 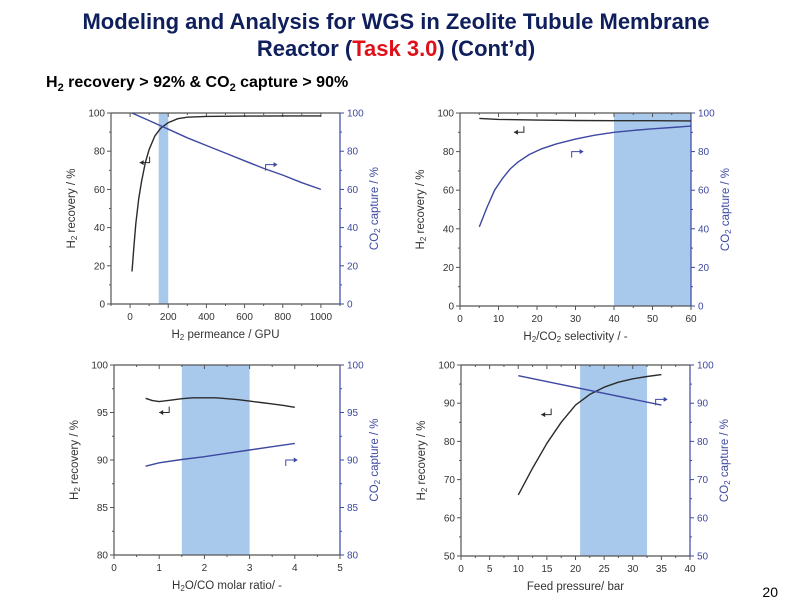 What do you see at coordinates (100, 266) in the screenshot?
I see `y-left-tick-label: 20` at bounding box center [100, 266].